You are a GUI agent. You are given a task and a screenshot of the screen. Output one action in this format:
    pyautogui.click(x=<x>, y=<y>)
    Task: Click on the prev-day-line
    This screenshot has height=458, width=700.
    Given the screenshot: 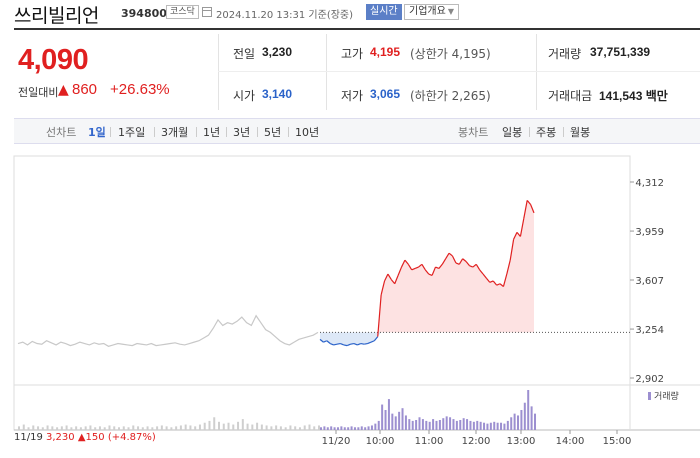 What is the action you would take?
    pyautogui.click(x=168, y=330)
    